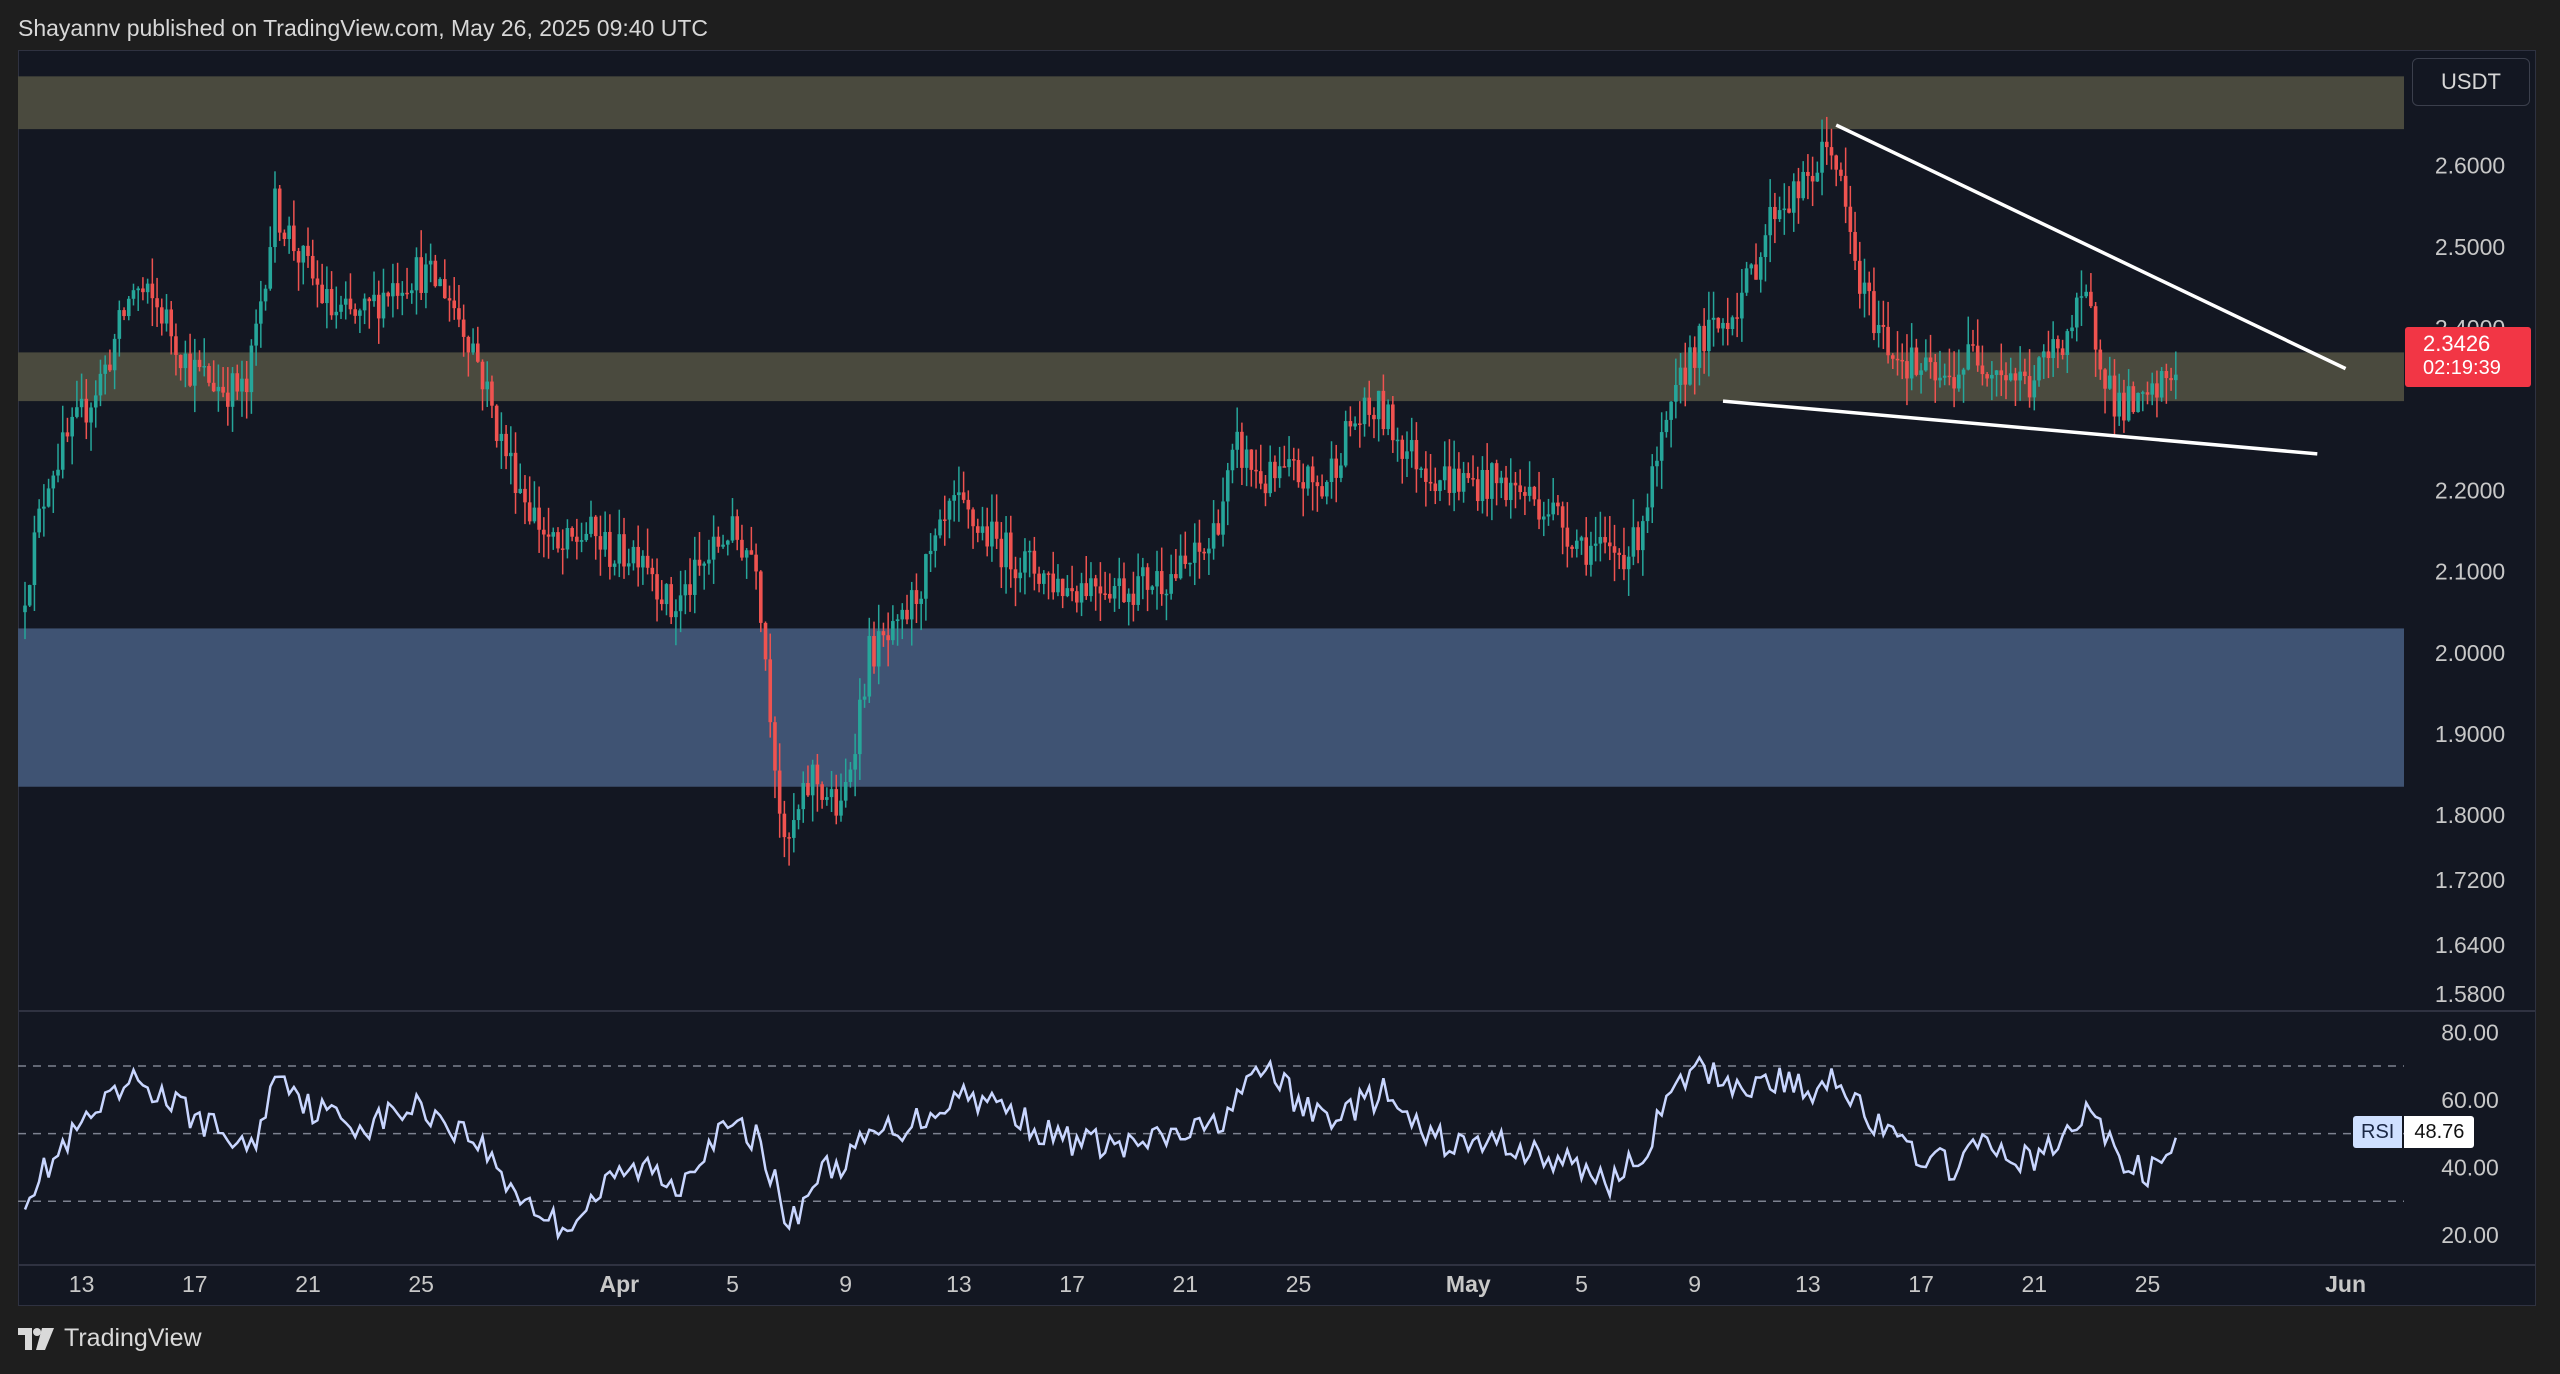 Image resolution: width=2560 pixels, height=1374 pixels. I want to click on currency-button: USDT, so click(2471, 82).